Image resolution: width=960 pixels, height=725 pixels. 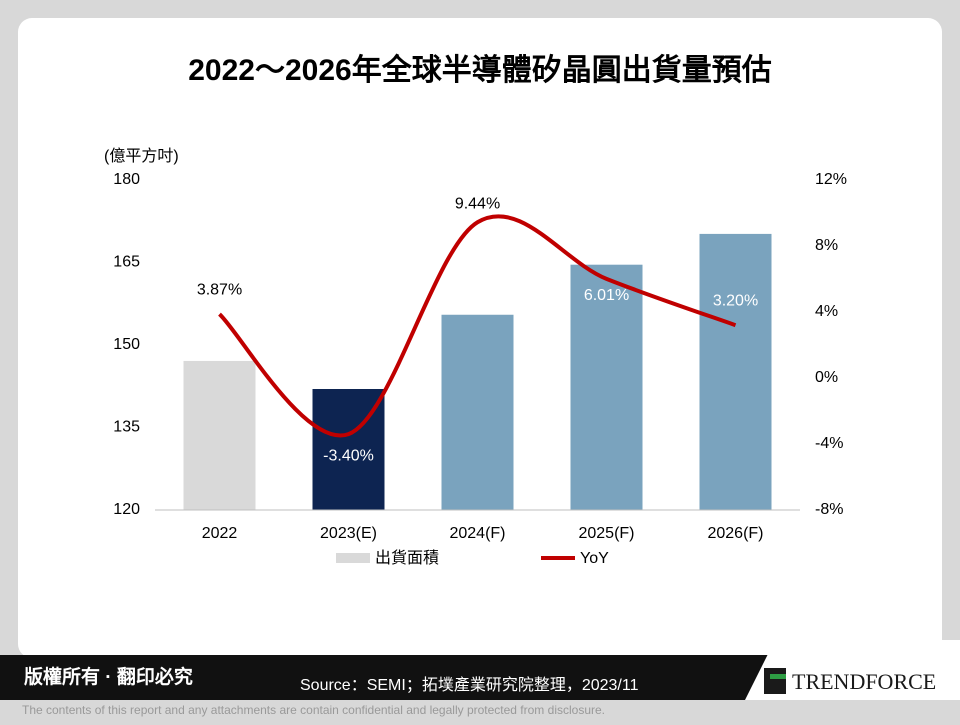 I want to click on footer-band, so click(x=395, y=677).